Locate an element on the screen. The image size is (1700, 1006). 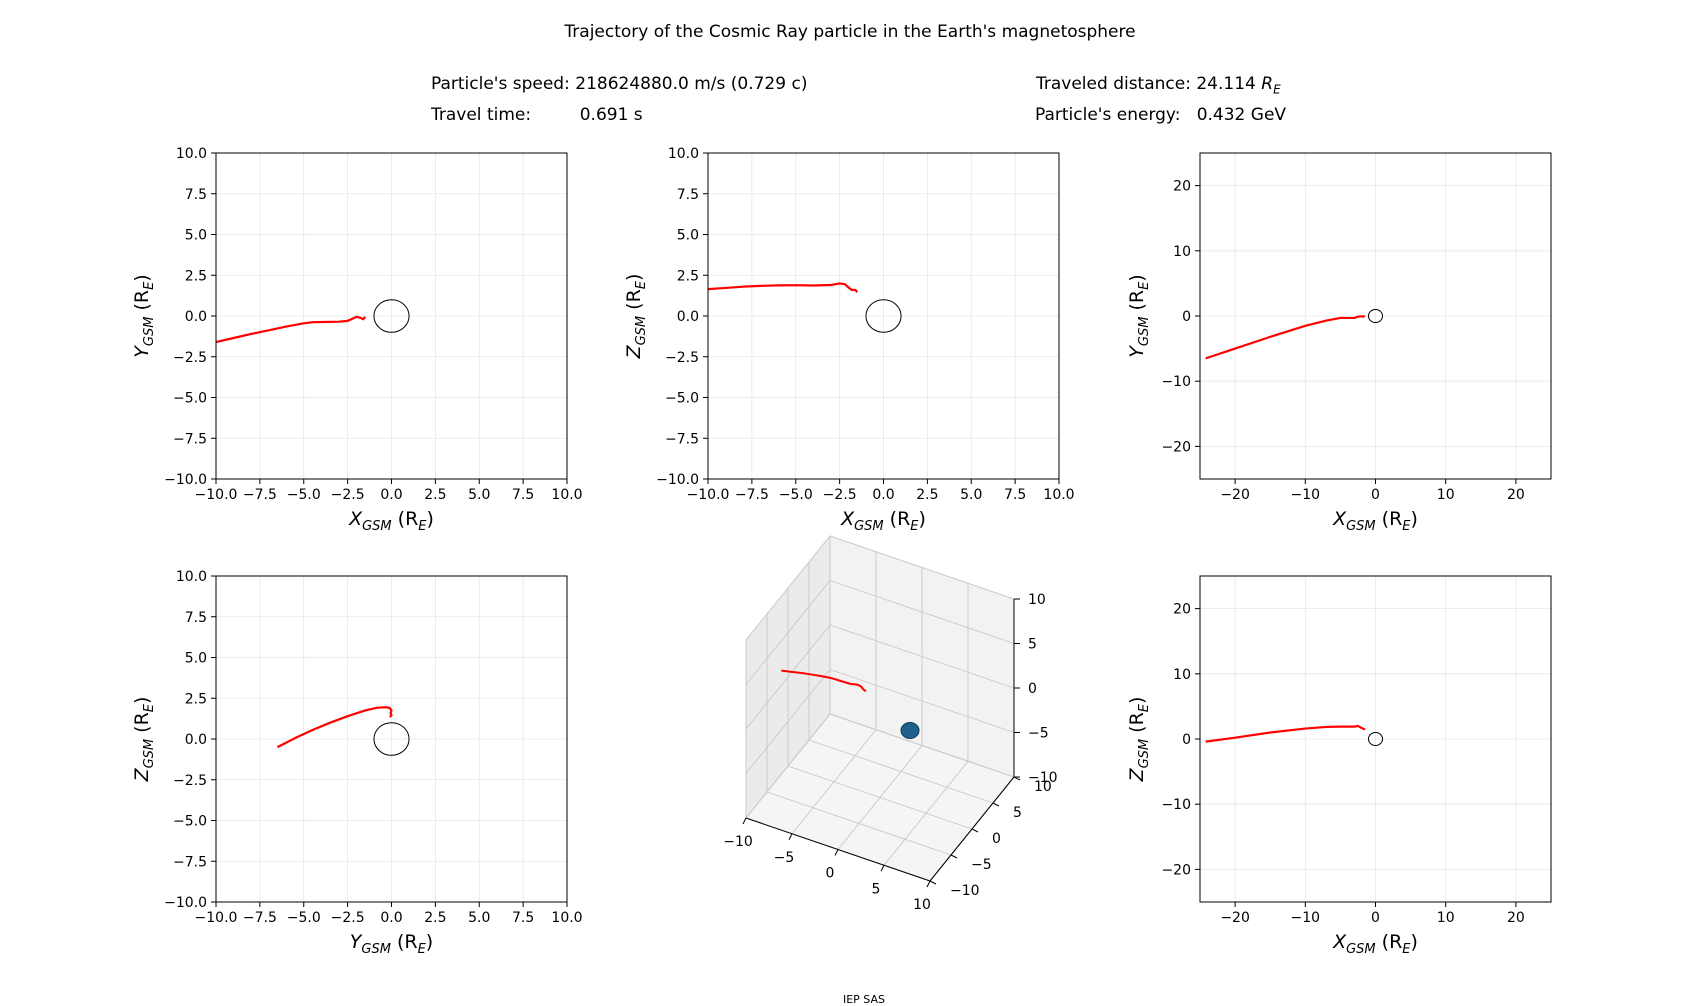
trajectory-line-3d is located at coordinates (824, 681).